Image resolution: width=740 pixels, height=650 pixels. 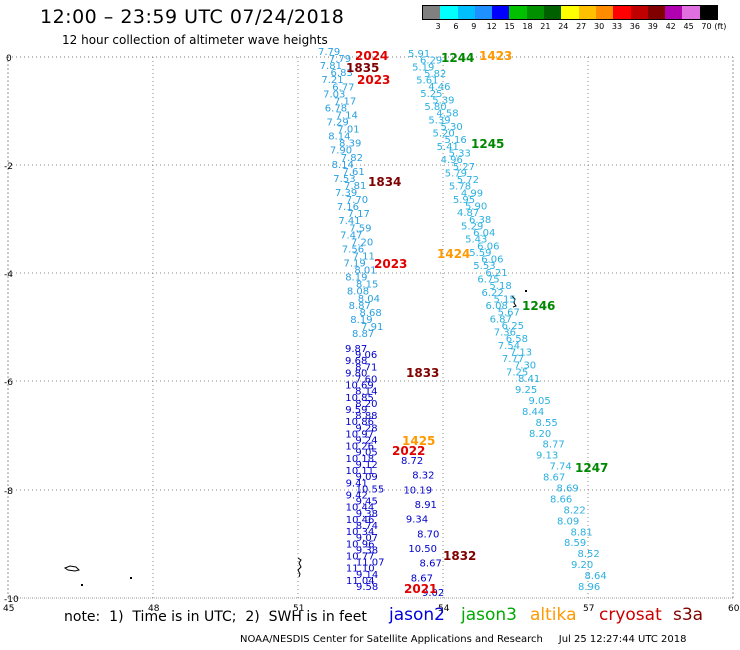 I want to click on legend-label: 12, so click(x=491, y=26).